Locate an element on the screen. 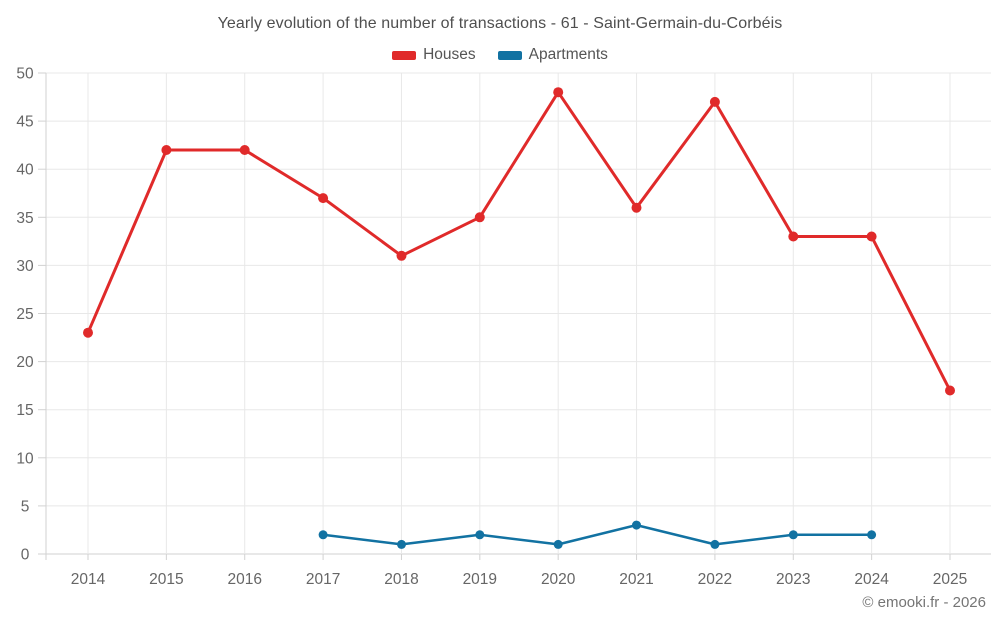 This screenshot has height=625, width=1000. y-axis-label: 50 is located at coordinates (25, 74).